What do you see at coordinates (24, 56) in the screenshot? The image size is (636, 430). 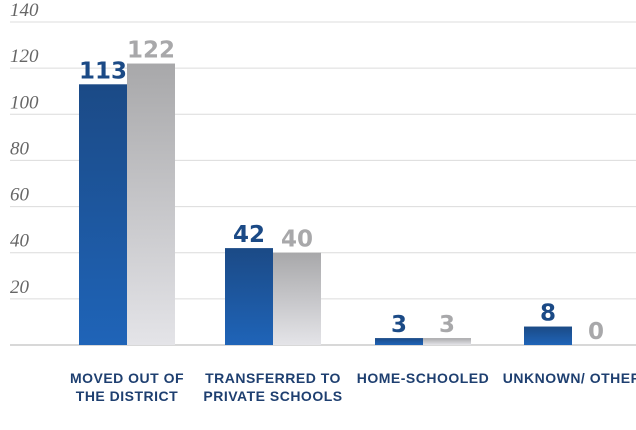 I see `y-tick-label: 120` at bounding box center [24, 56].